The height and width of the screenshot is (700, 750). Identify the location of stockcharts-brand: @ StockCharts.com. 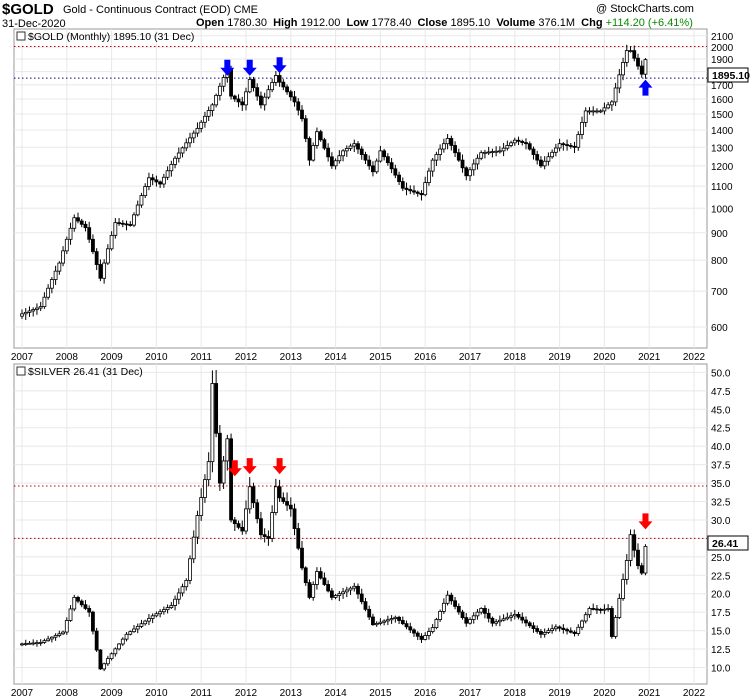
(645, 9).